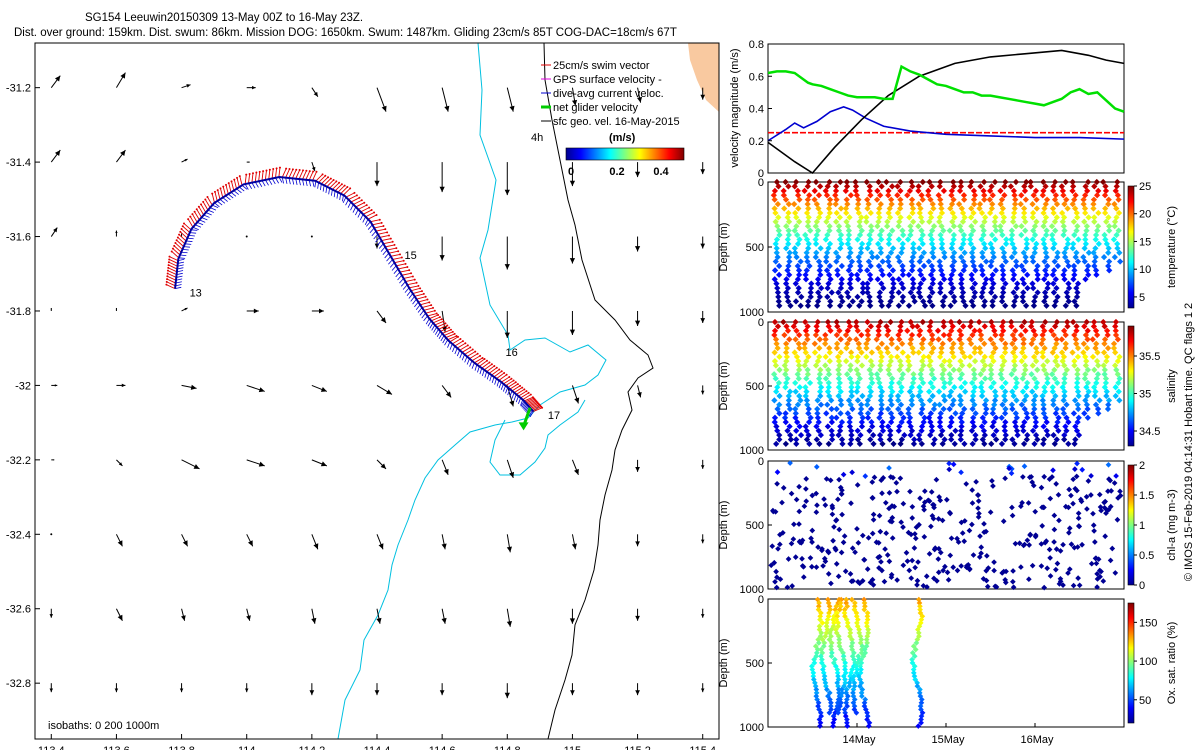 This screenshot has width=1200, height=750. What do you see at coordinates (598, 391) in the screenshot?
I see `isobath-0m-coastline` at bounding box center [598, 391].